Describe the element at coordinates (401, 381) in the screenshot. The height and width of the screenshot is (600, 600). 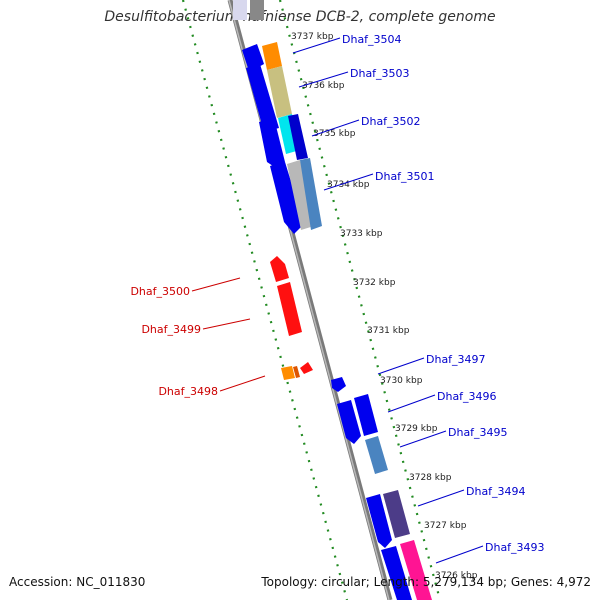
I see `tick-label: 3730 kbp` at that location.